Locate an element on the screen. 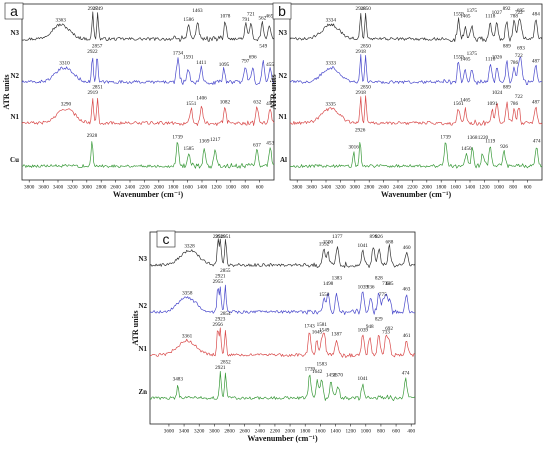 Image resolution: width=550 pixels, height=450 pixels. peak-label: 775 is located at coordinates (383, 295).